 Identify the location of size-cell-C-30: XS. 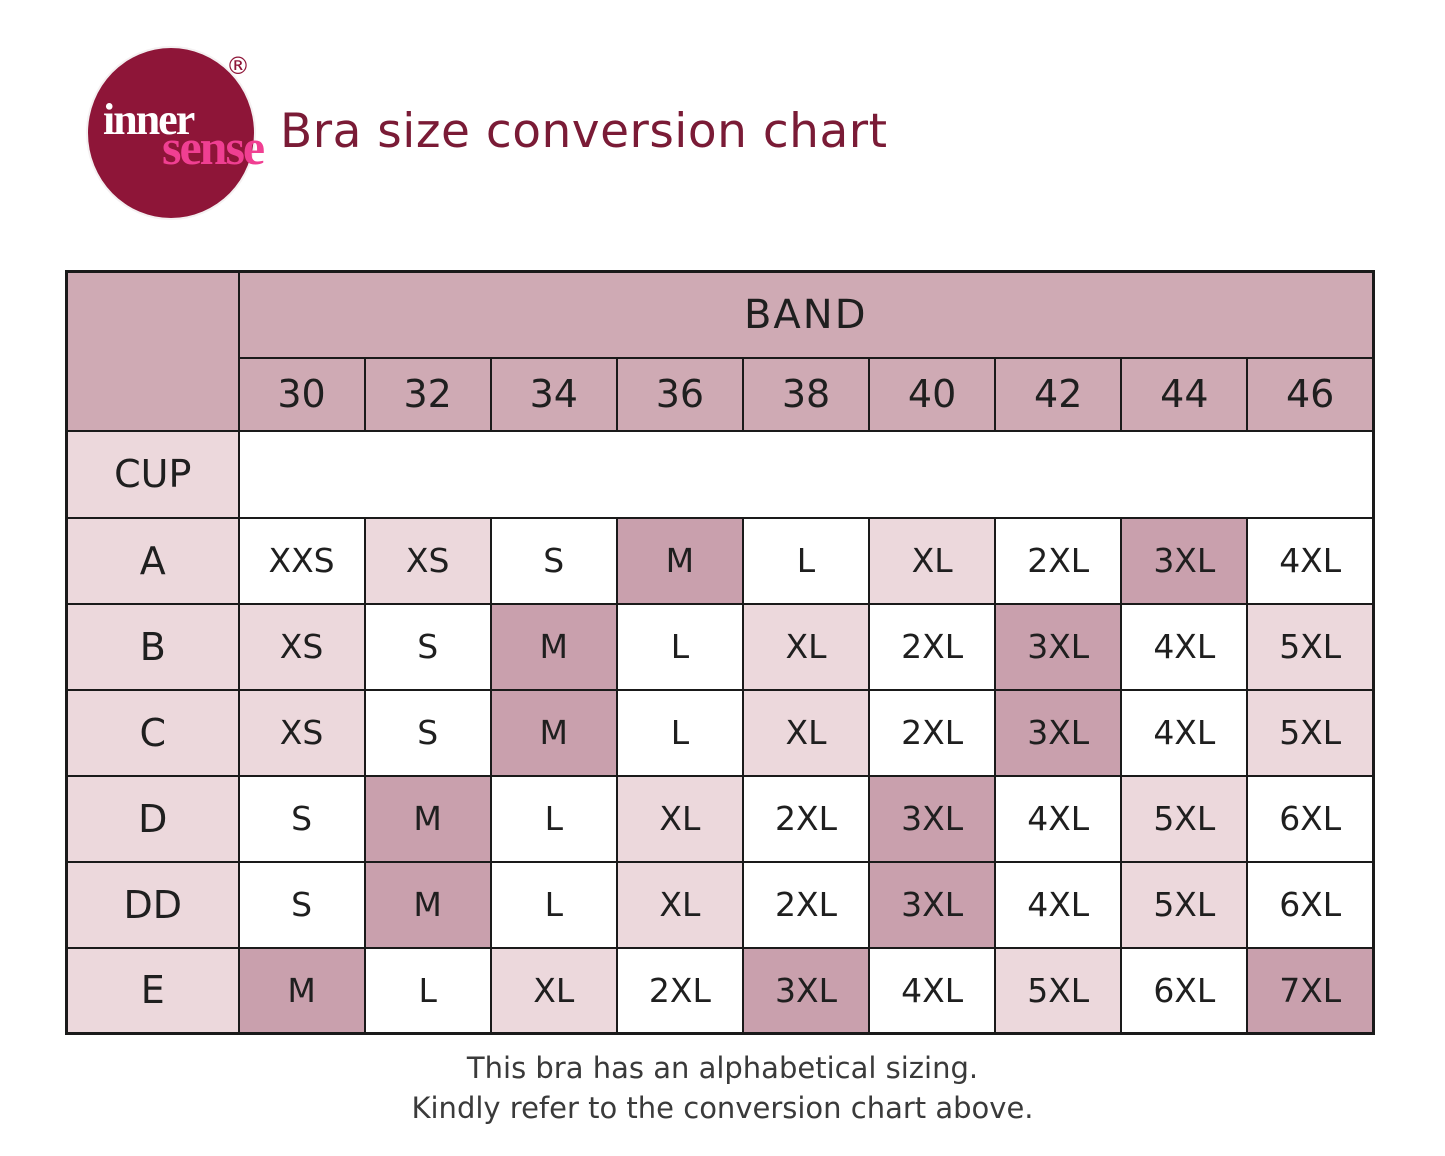
(301, 732).